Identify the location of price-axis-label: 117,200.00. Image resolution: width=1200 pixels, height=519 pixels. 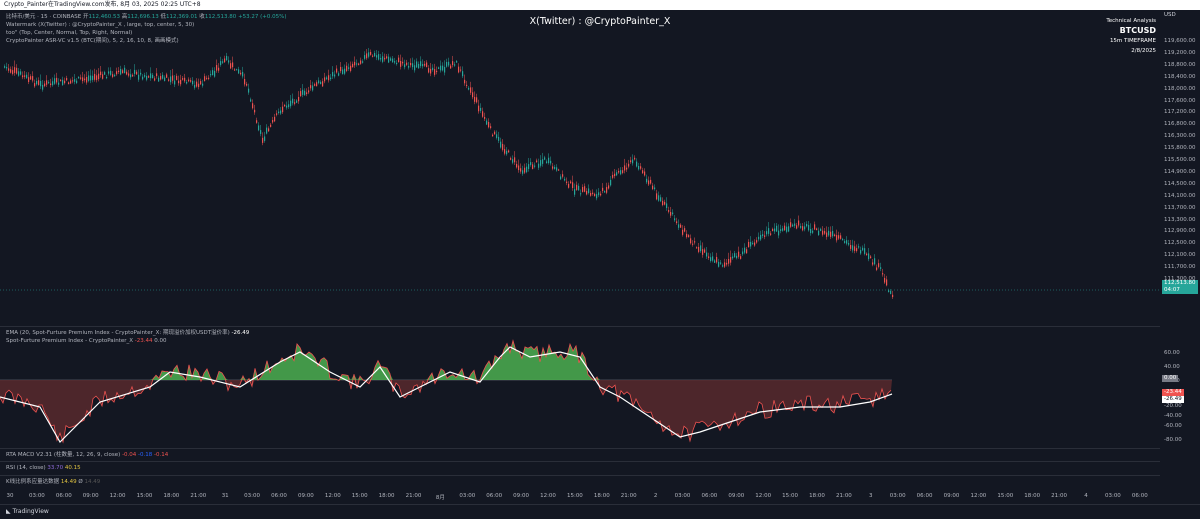
(1180, 112).